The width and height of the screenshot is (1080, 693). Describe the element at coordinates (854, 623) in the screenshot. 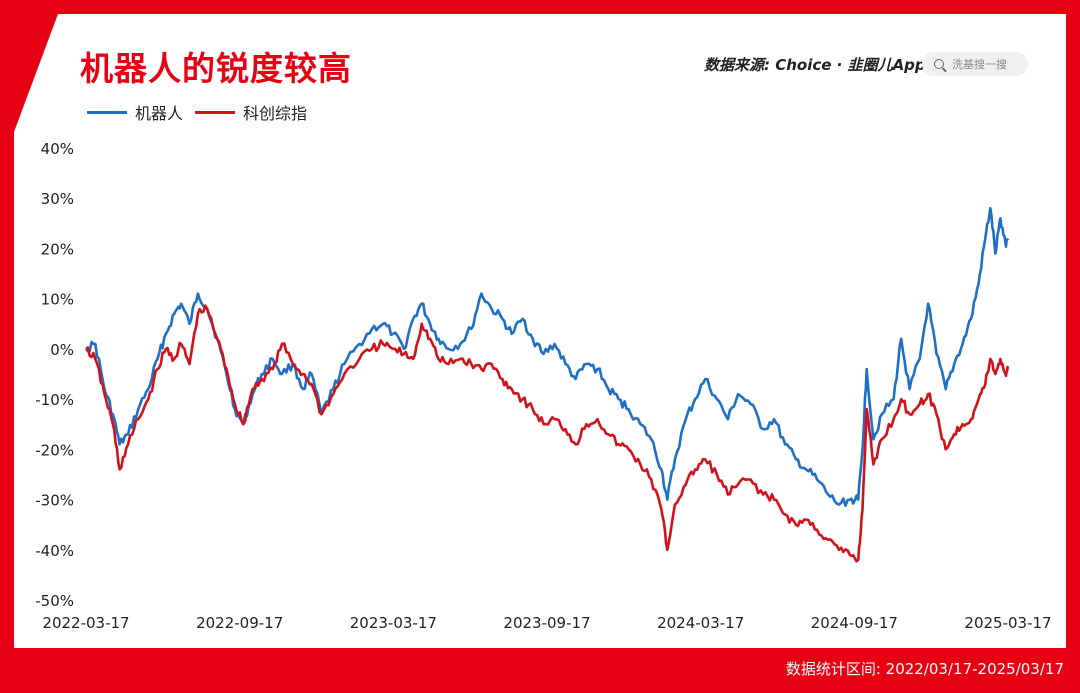

I see `x-tick-label: 2024-09-17` at that location.